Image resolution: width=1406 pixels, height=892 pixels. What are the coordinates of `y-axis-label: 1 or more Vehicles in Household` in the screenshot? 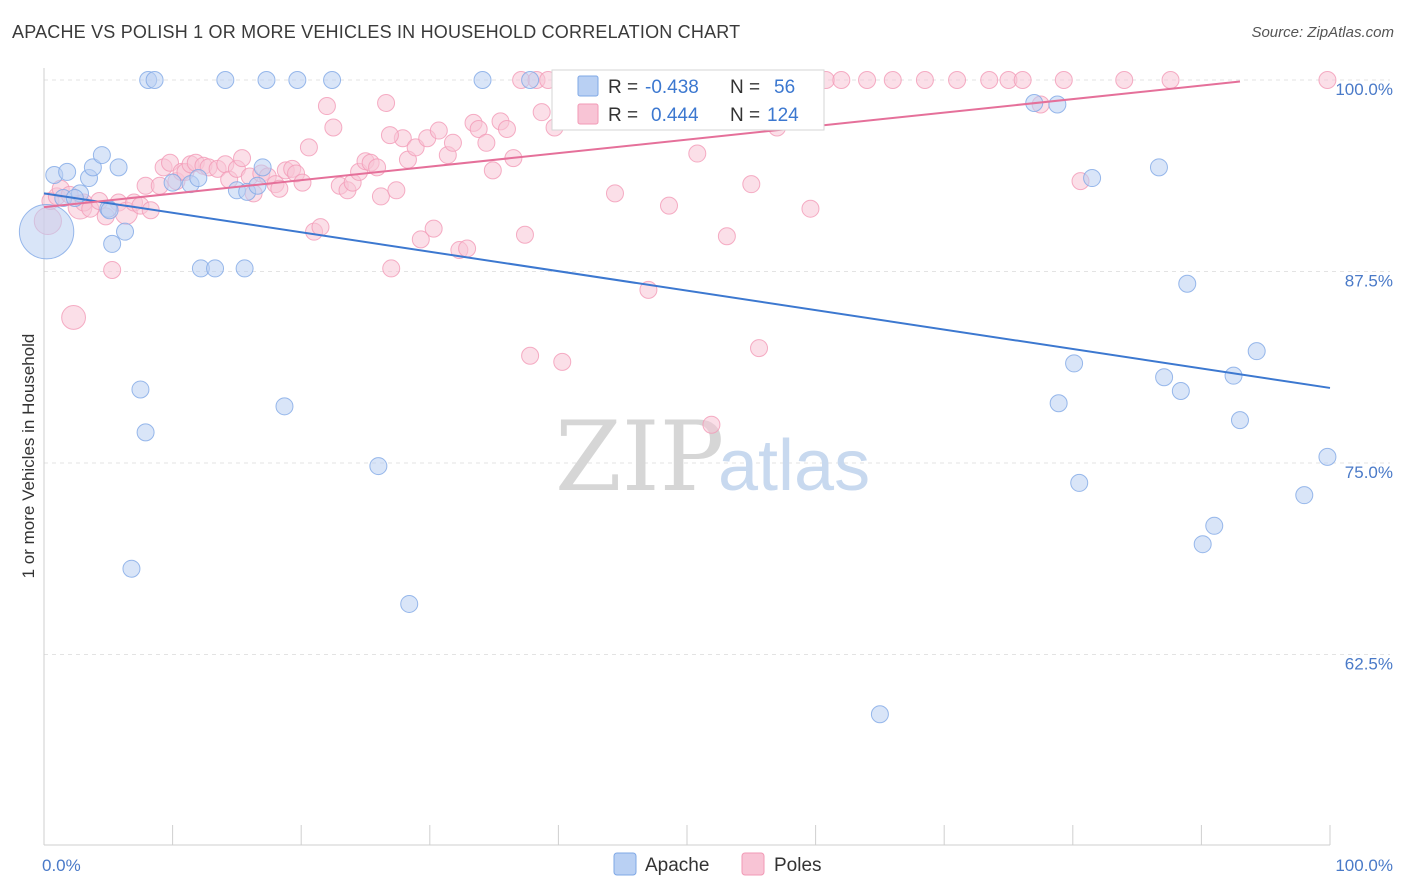 It's located at (28, 456).